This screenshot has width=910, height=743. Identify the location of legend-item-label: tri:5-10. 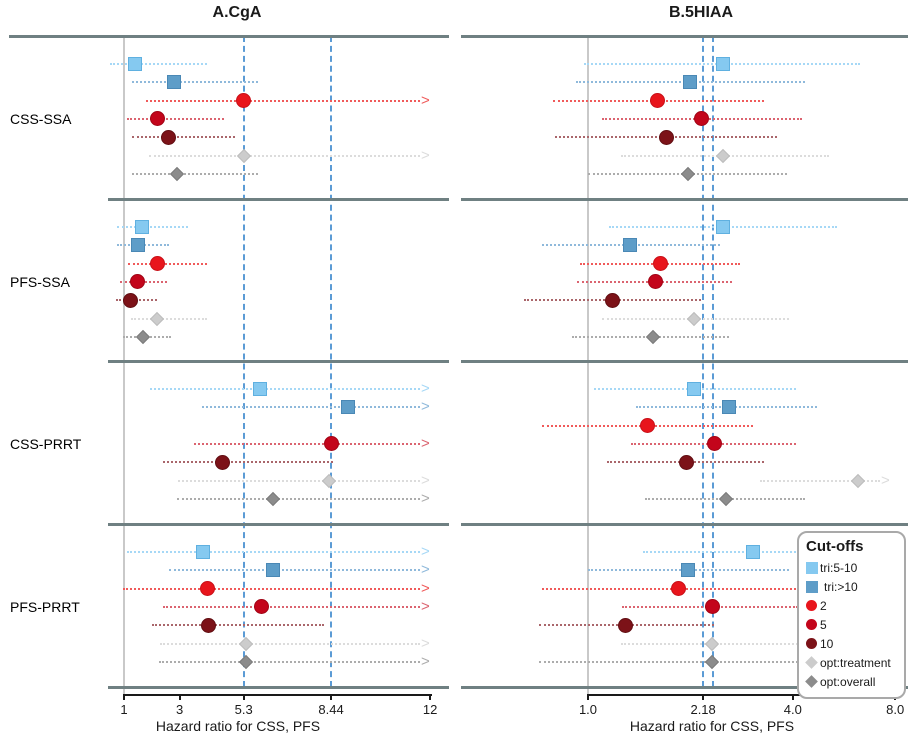
(839, 567).